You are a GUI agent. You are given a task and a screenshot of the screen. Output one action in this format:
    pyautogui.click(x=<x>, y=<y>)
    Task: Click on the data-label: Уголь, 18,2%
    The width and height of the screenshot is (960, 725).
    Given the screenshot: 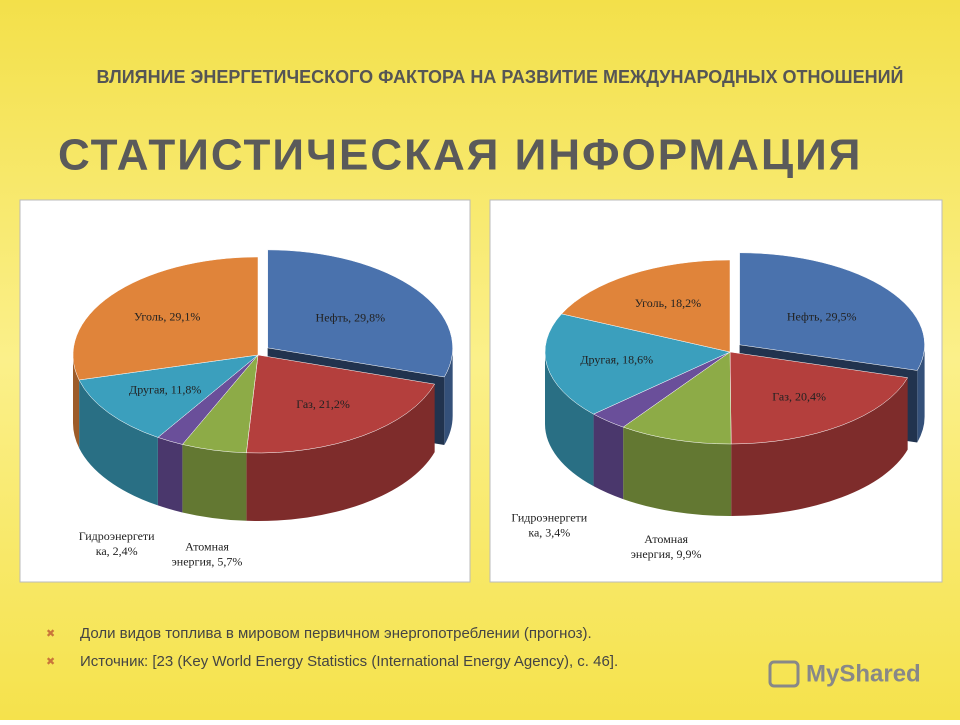 What is the action you would take?
    pyautogui.click(x=668, y=303)
    